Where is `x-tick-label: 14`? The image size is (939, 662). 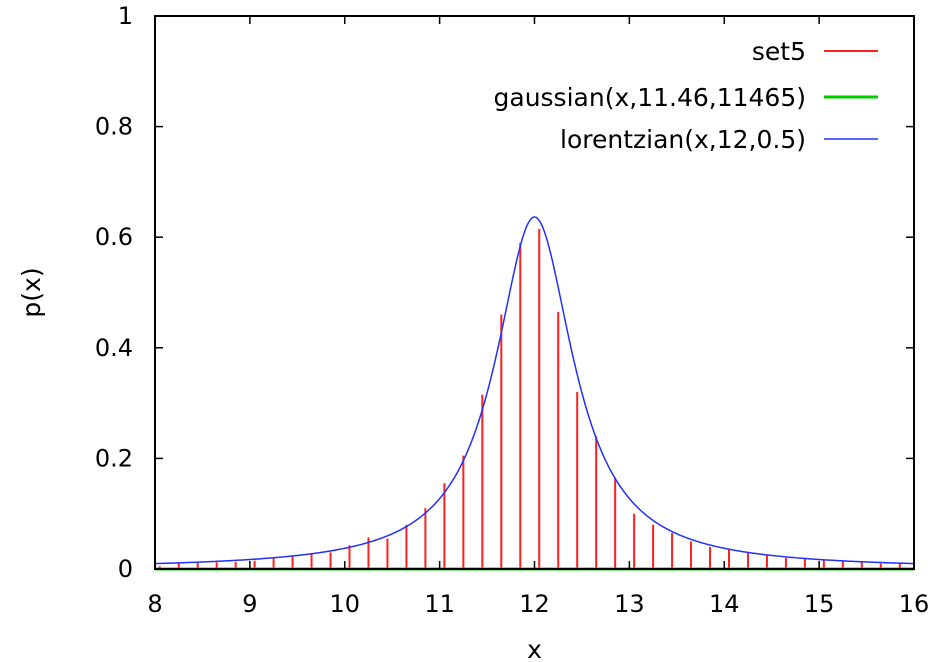
x-tick-label: 14 is located at coordinates (724, 604).